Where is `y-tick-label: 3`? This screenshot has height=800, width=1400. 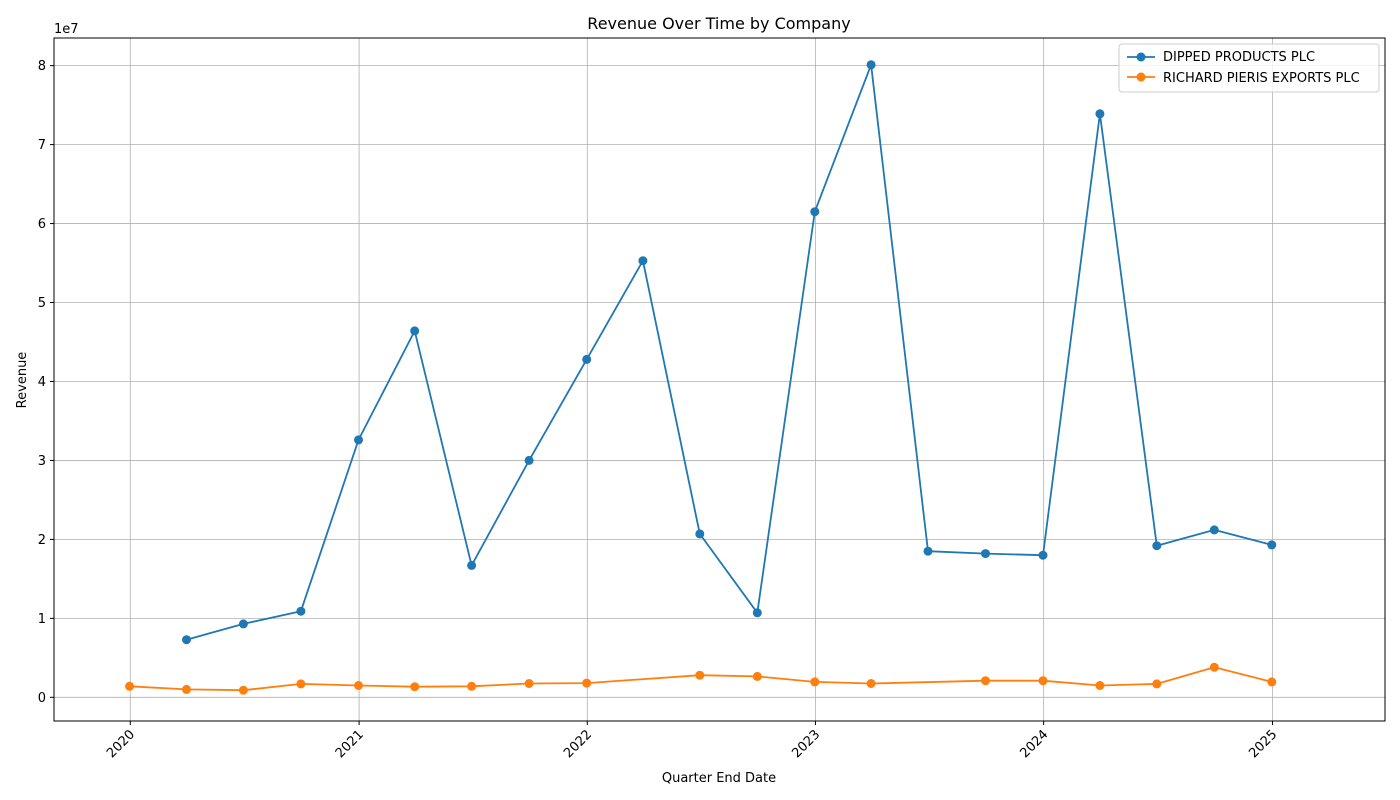
y-tick-label: 3 is located at coordinates (42, 461).